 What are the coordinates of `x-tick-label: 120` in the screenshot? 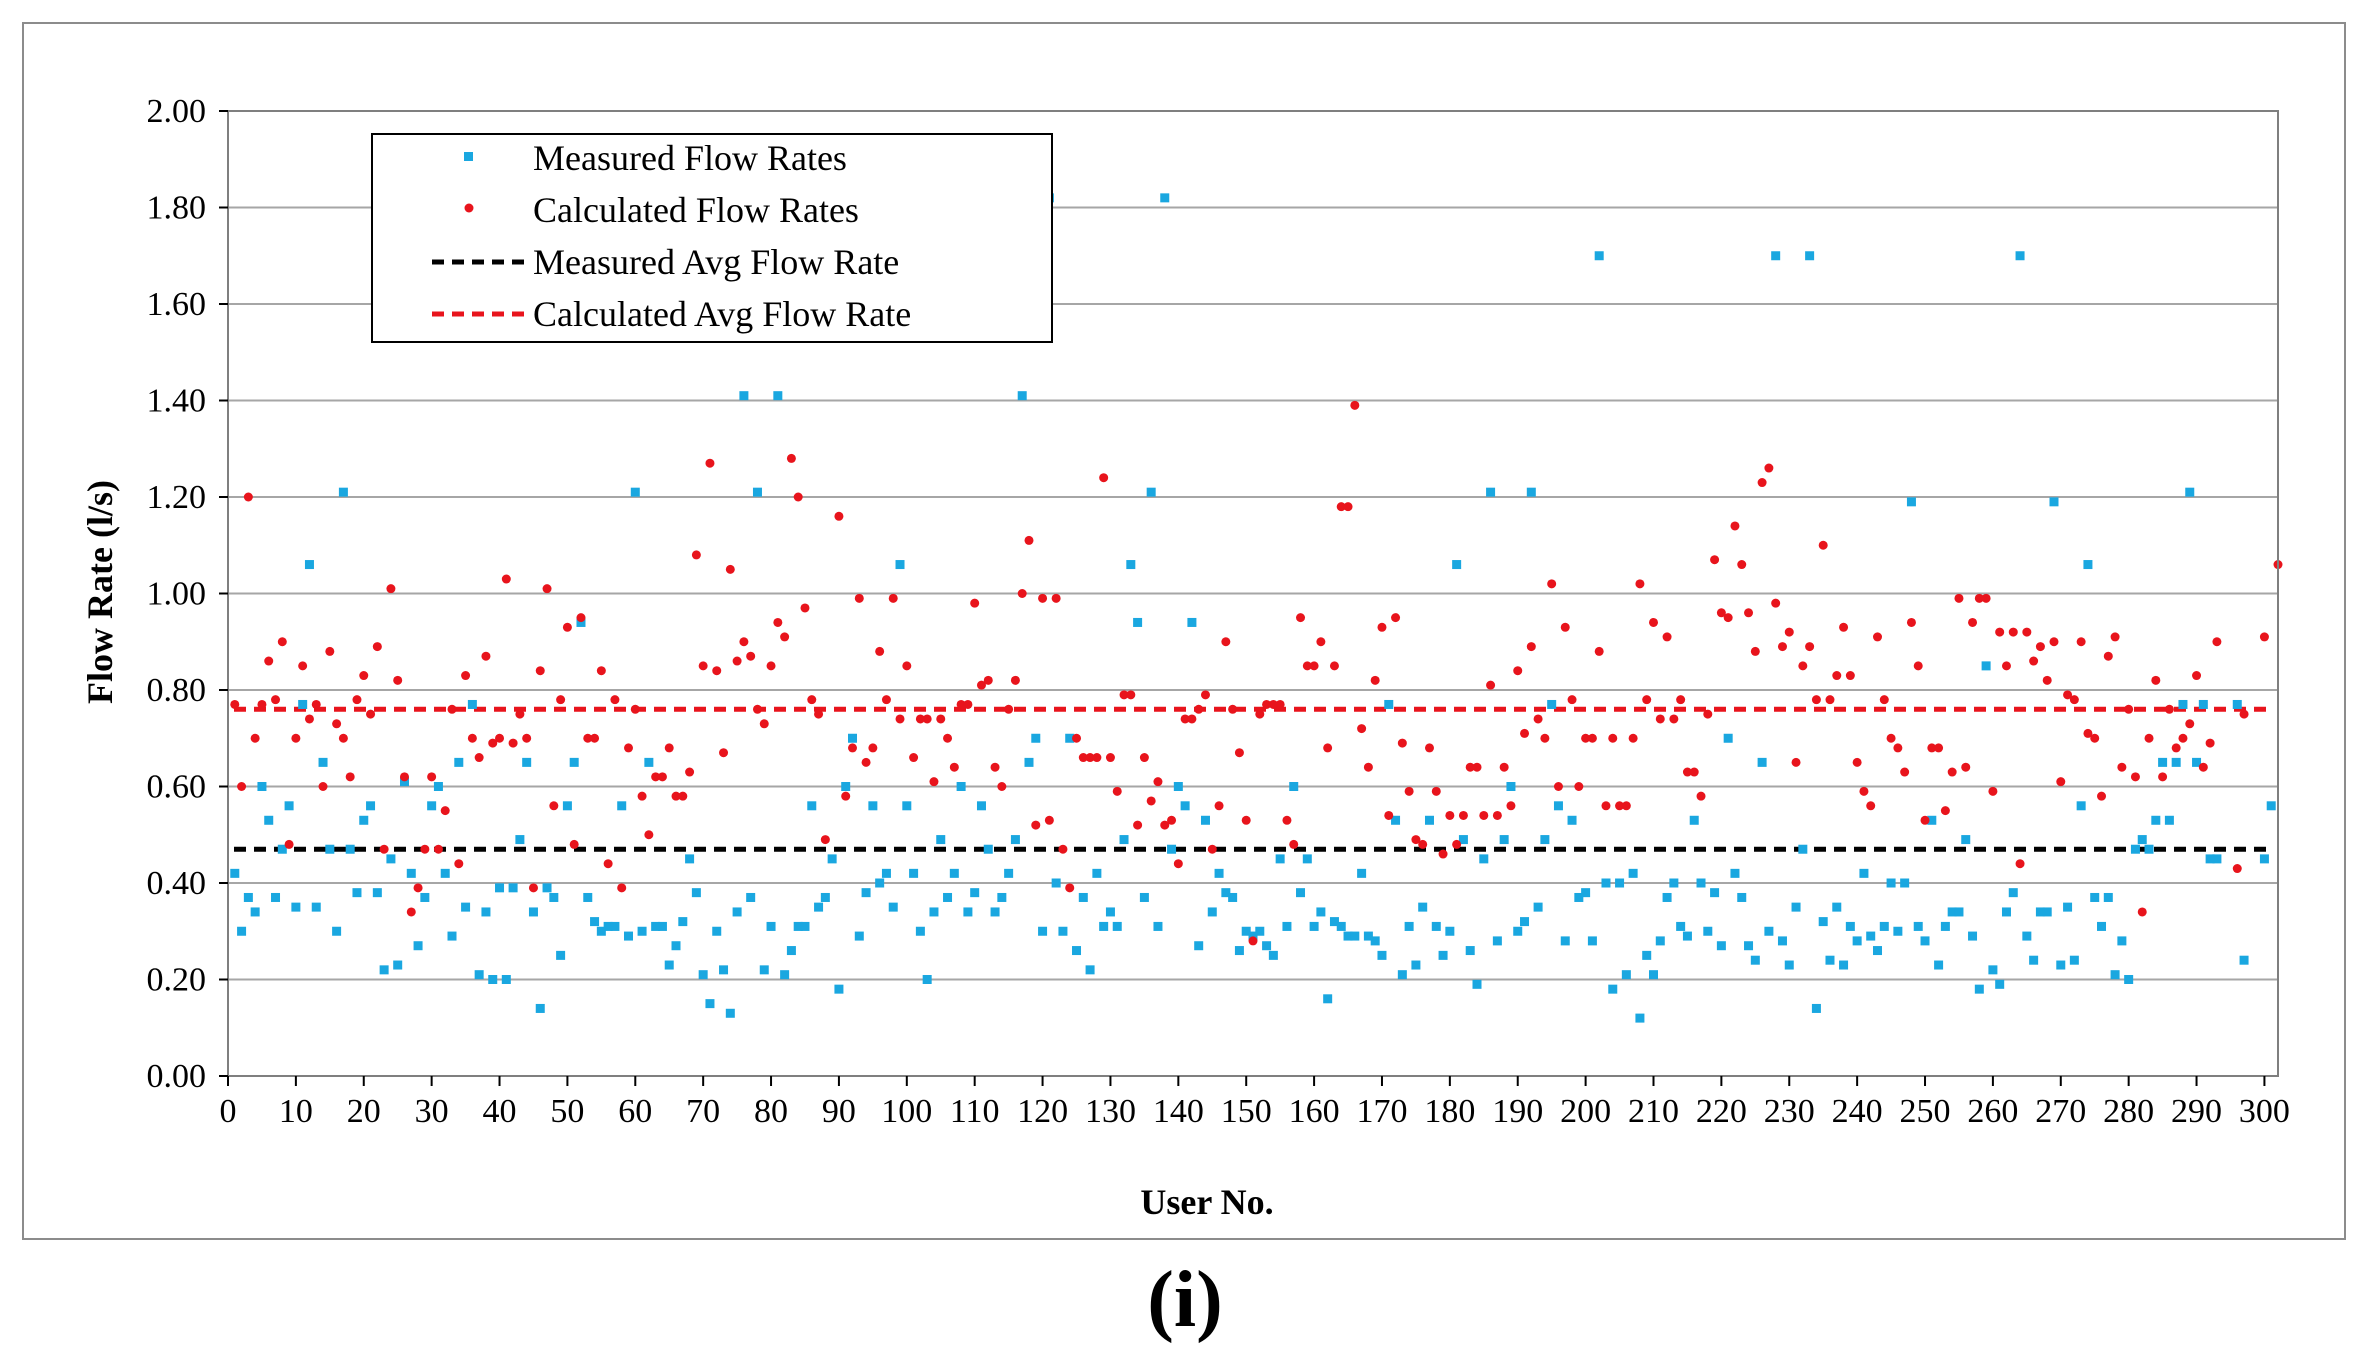 It's located at (1042, 1111).